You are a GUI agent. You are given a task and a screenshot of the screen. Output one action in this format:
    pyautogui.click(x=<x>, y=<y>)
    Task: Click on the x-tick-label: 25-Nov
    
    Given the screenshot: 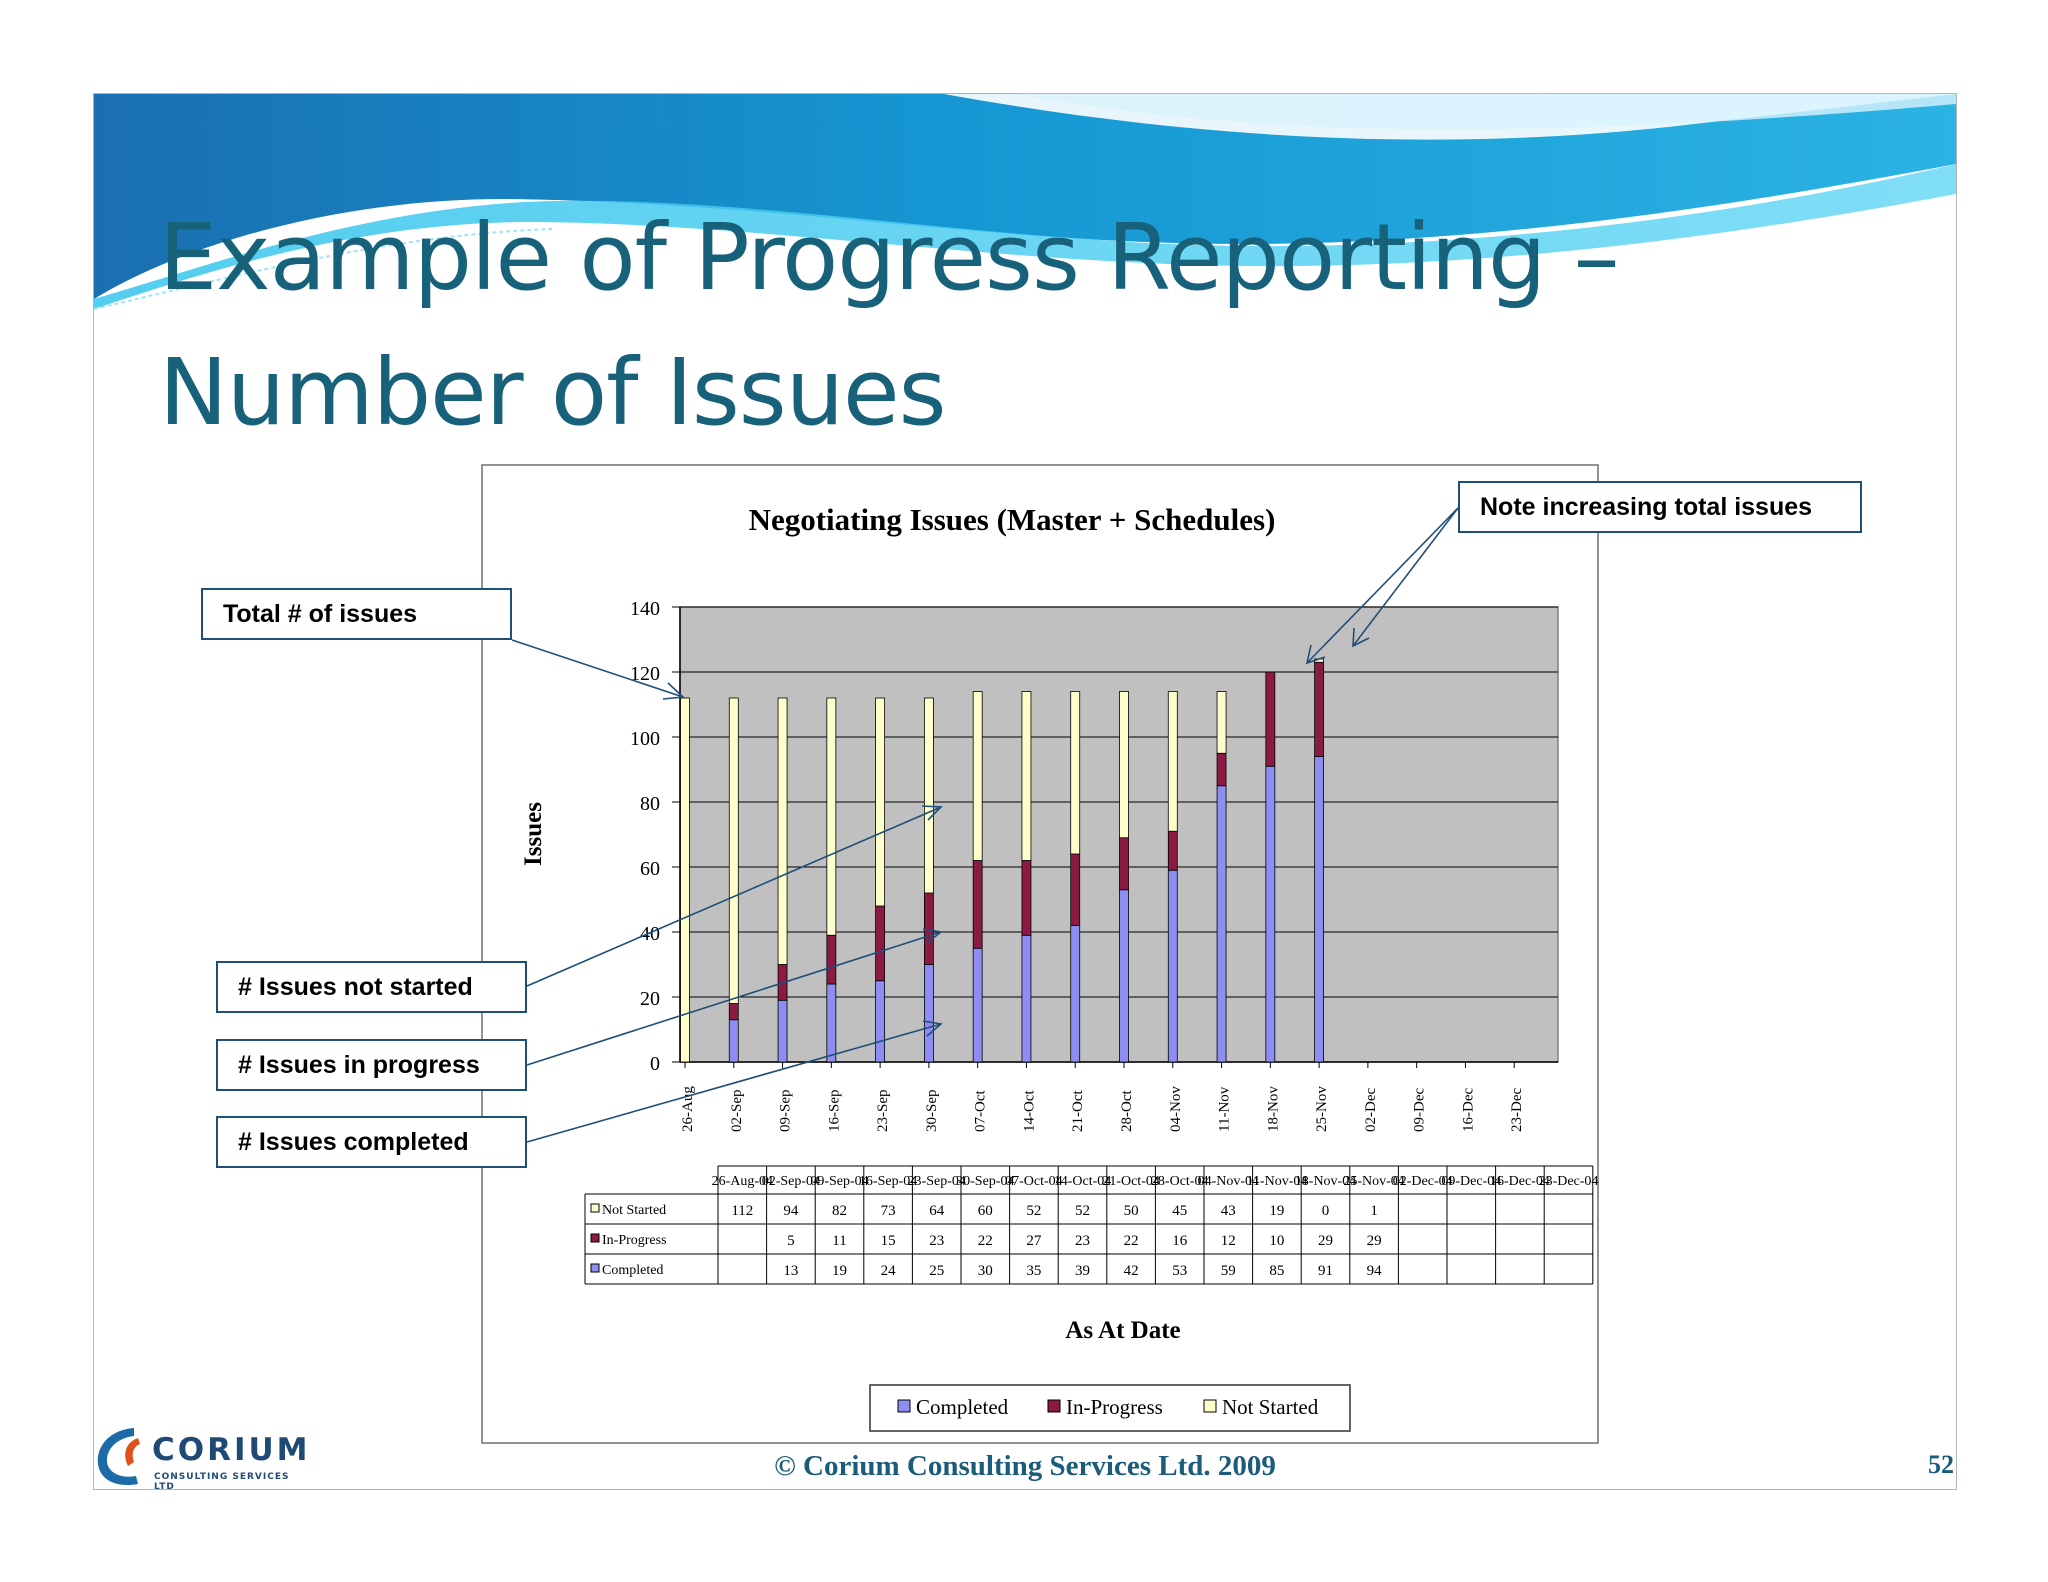 What is the action you would take?
    pyautogui.click(x=1322, y=1109)
    